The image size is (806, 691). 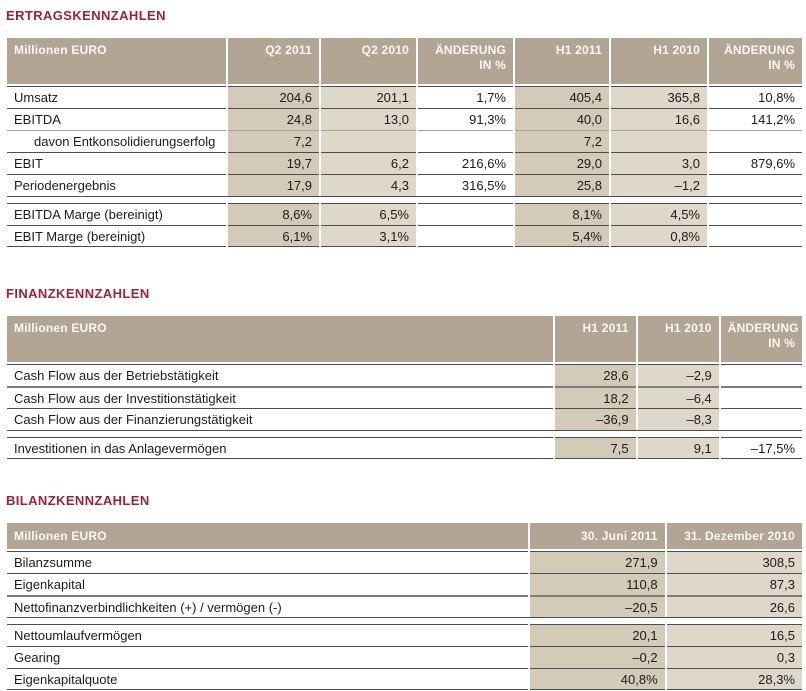 What do you see at coordinates (368, 185) in the screenshot?
I see `value-cell: 4,3` at bounding box center [368, 185].